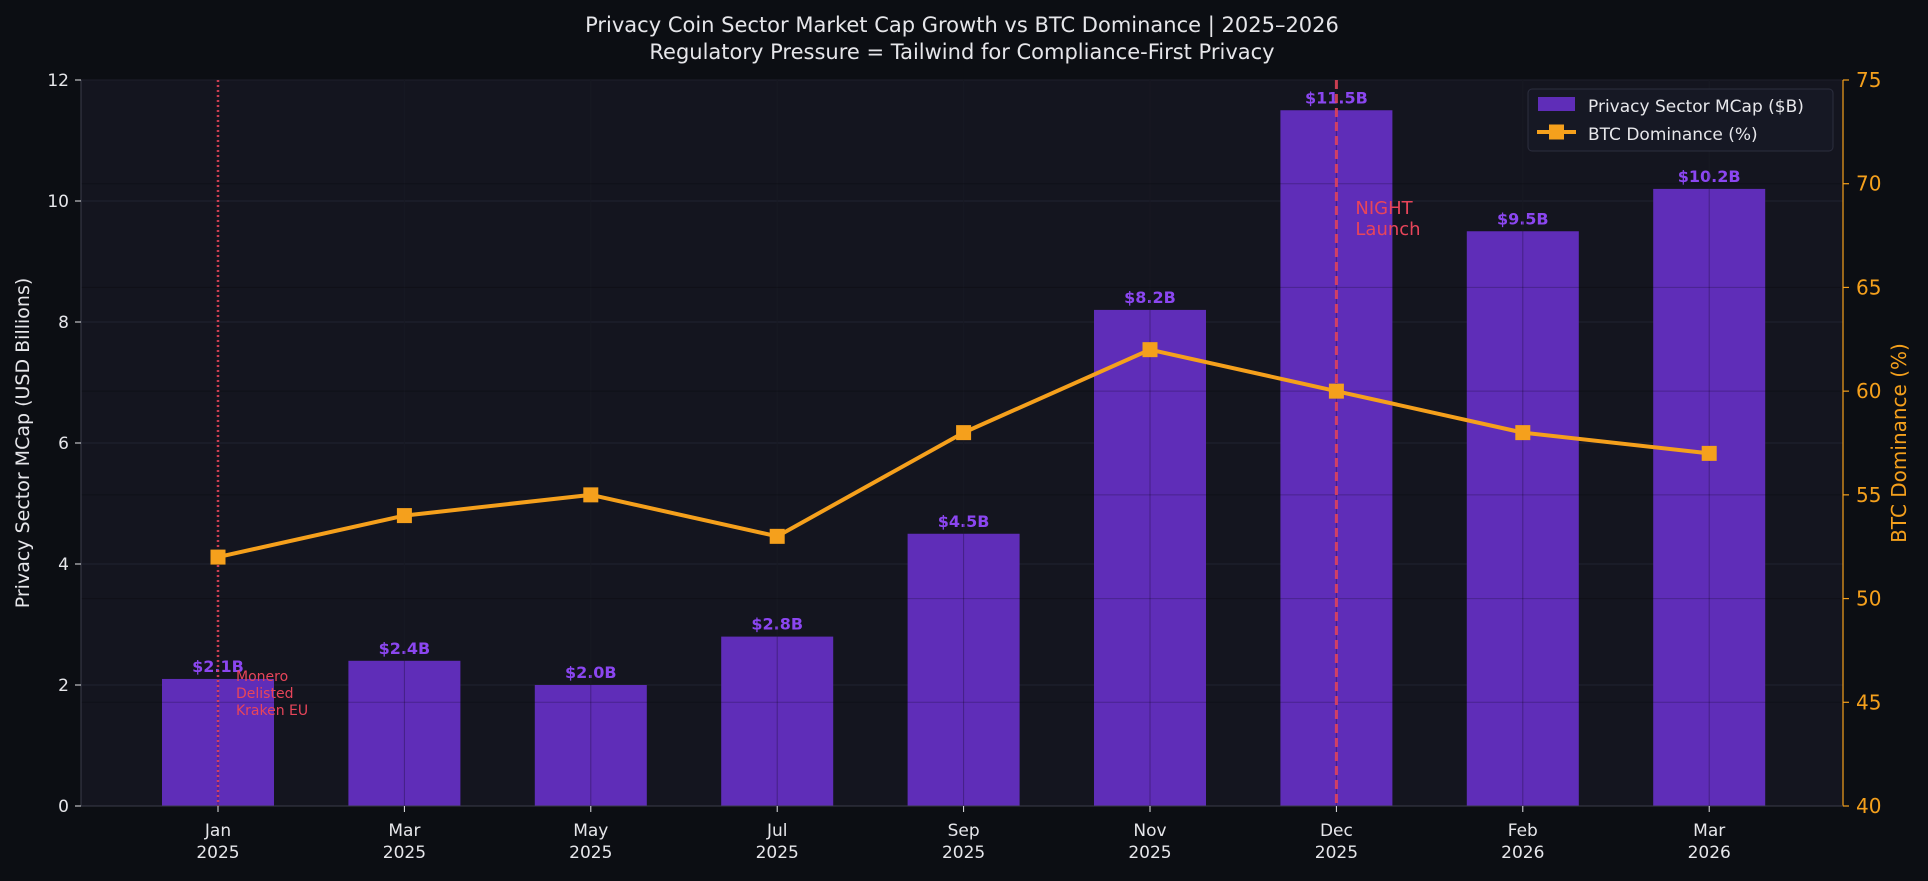 The height and width of the screenshot is (881, 1928). I want to click on legend-swatch-bar, so click(1556, 104).